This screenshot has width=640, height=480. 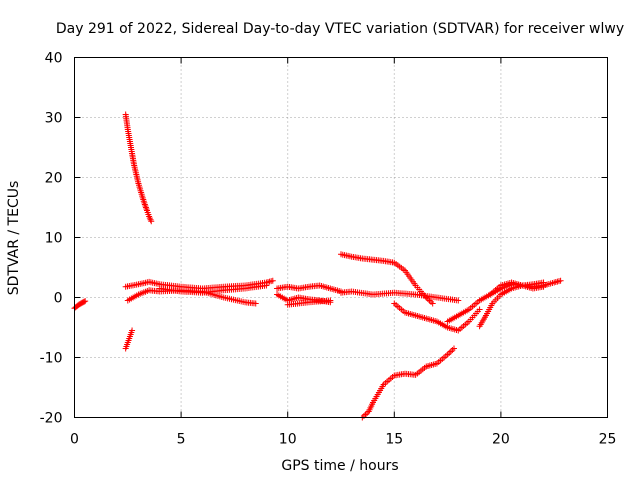 I want to click on x-tick-label: 10, so click(x=288, y=440).